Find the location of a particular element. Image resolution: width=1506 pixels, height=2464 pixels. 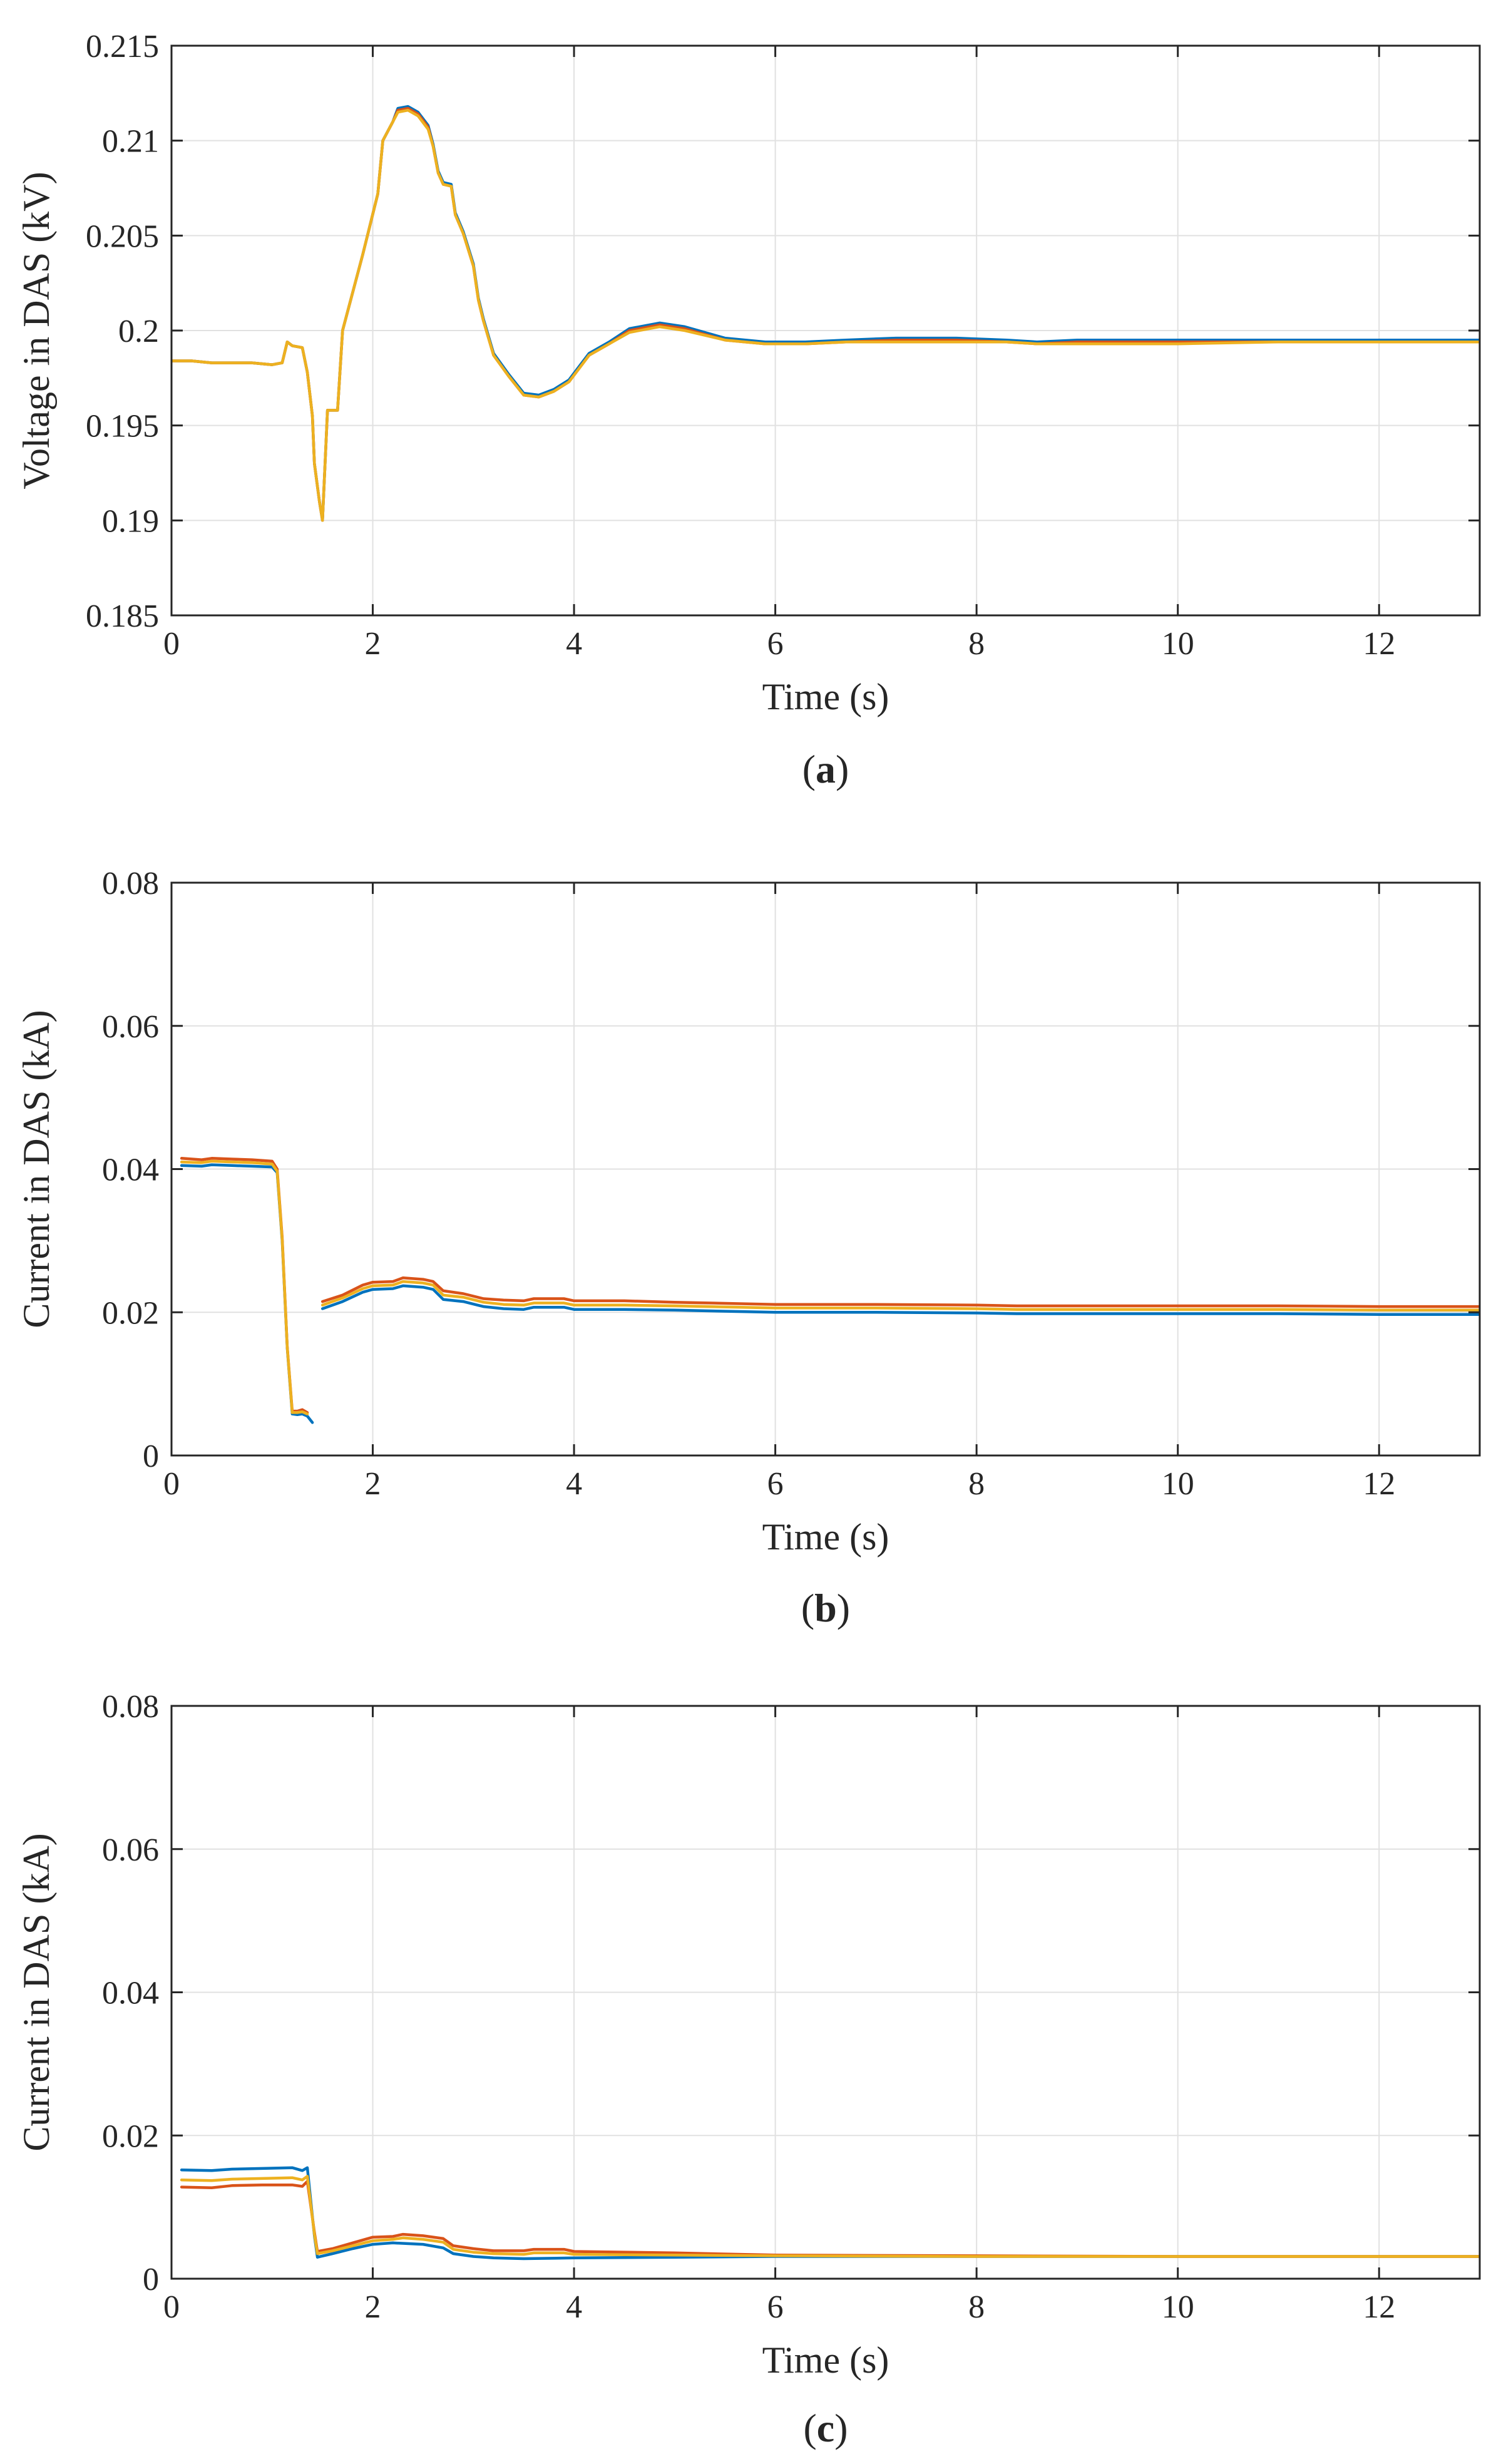

panel-label: (b) is located at coordinates (825, 1608).